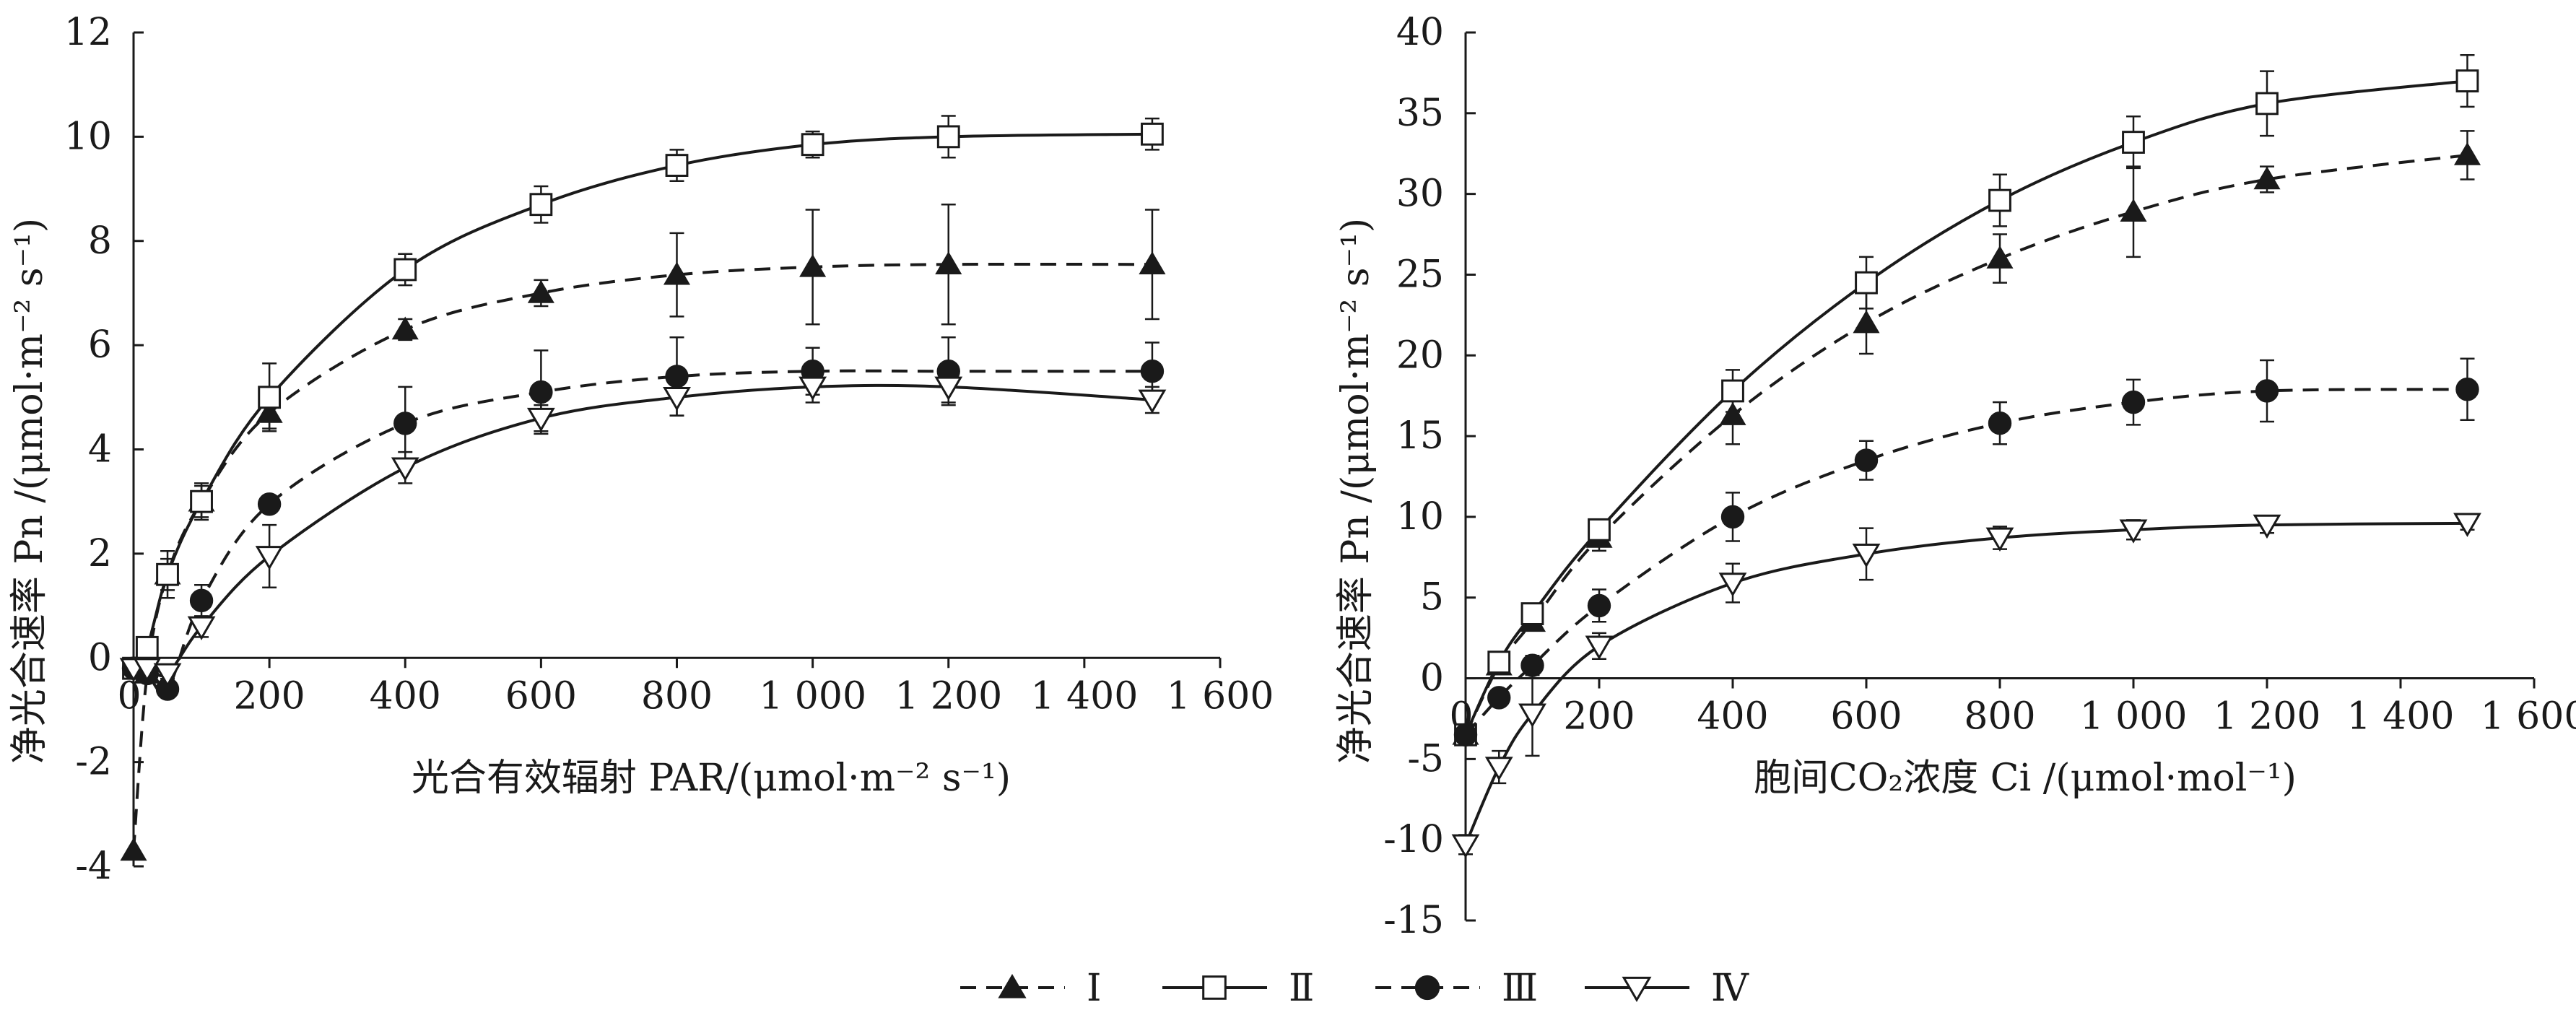 Image resolution: width=2576 pixels, height=1023 pixels. Describe the element at coordinates (1356, 491) in the screenshot. I see `right-y-axis-title: 净光合速率 Pn /(μmol·m⁻² s⁻¹)` at that location.